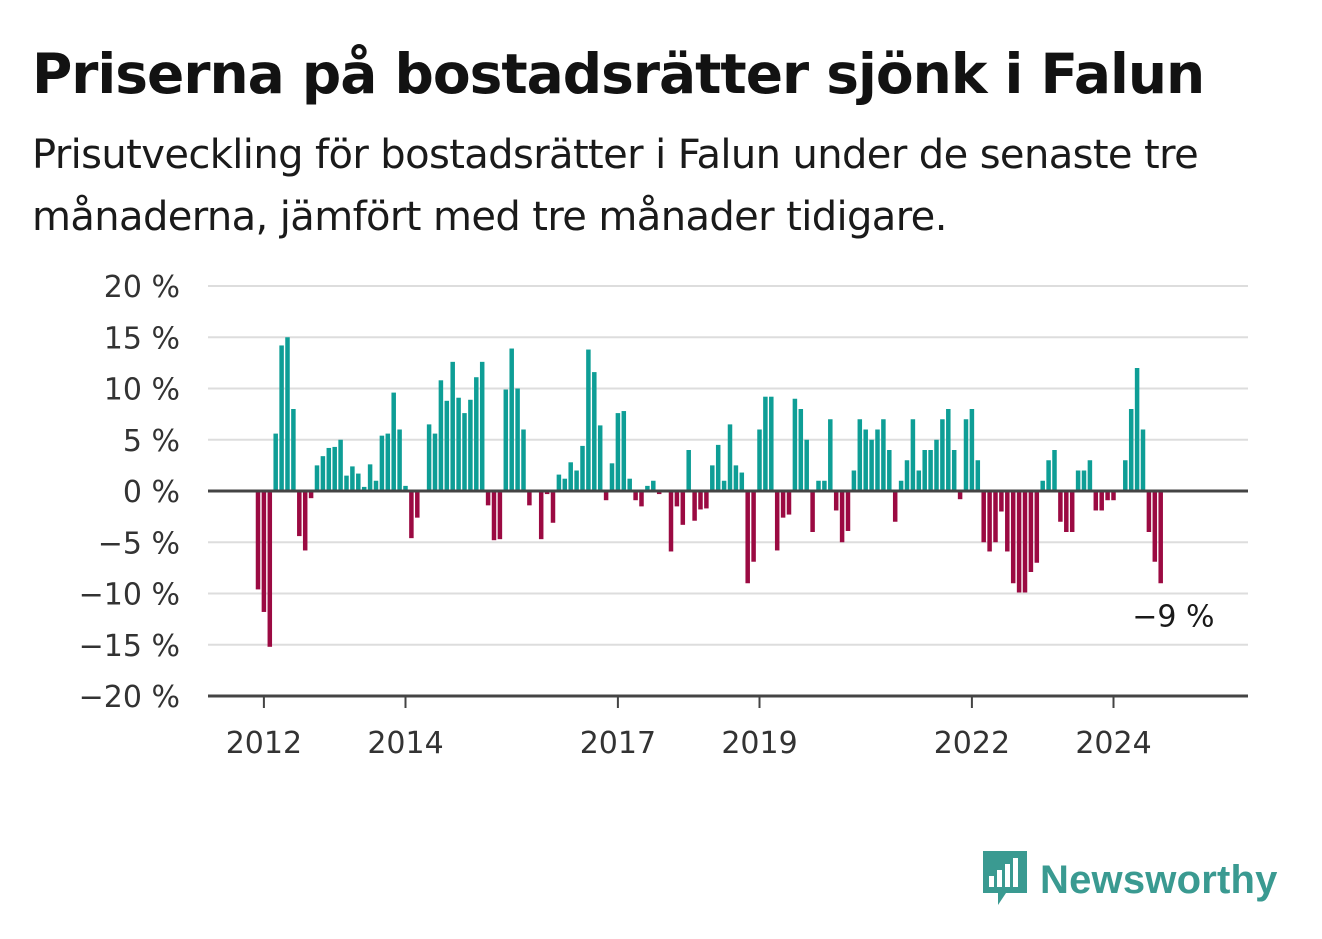 This screenshot has width=1322, height=939. I want to click on y-tick-label: 15 %, so click(142, 338).